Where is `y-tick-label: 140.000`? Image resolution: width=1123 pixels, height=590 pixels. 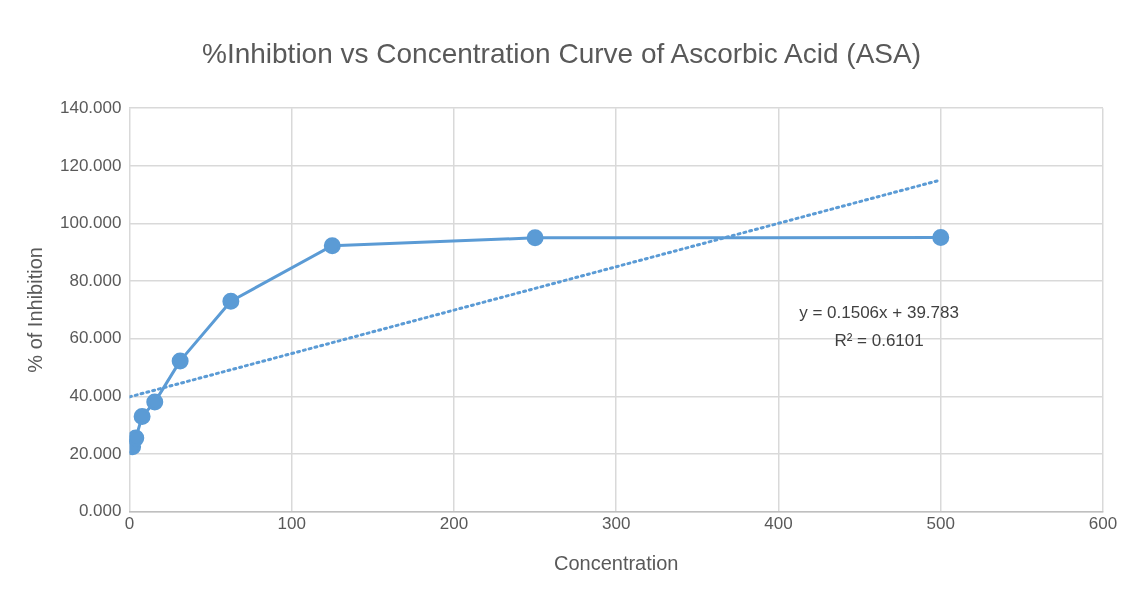 y-tick-label: 140.000 is located at coordinates (91, 107).